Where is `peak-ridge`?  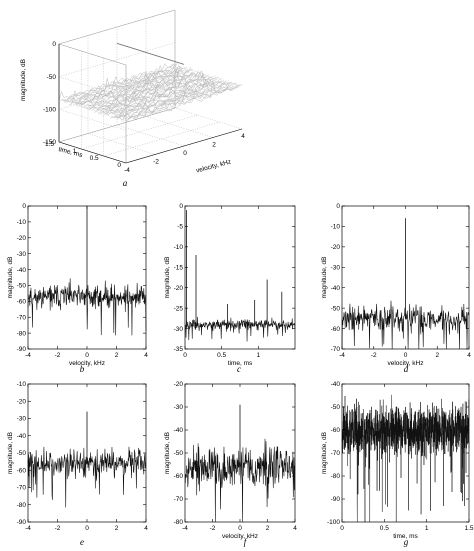 peak-ridge is located at coordinates (150, 53).